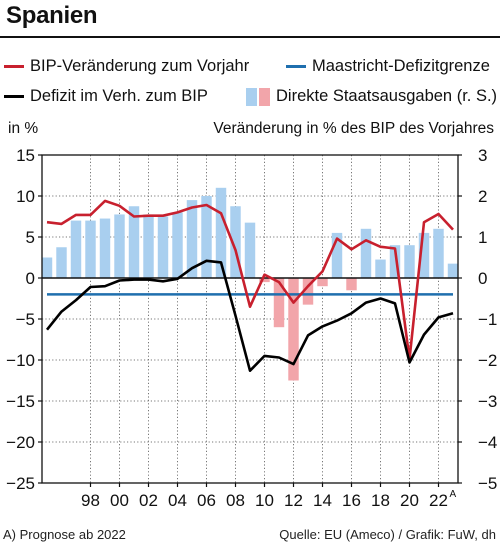 This screenshot has height=545, width=500. Describe the element at coordinates (296, 66) in the screenshot. I see `legend-swatch-maastricht` at that location.